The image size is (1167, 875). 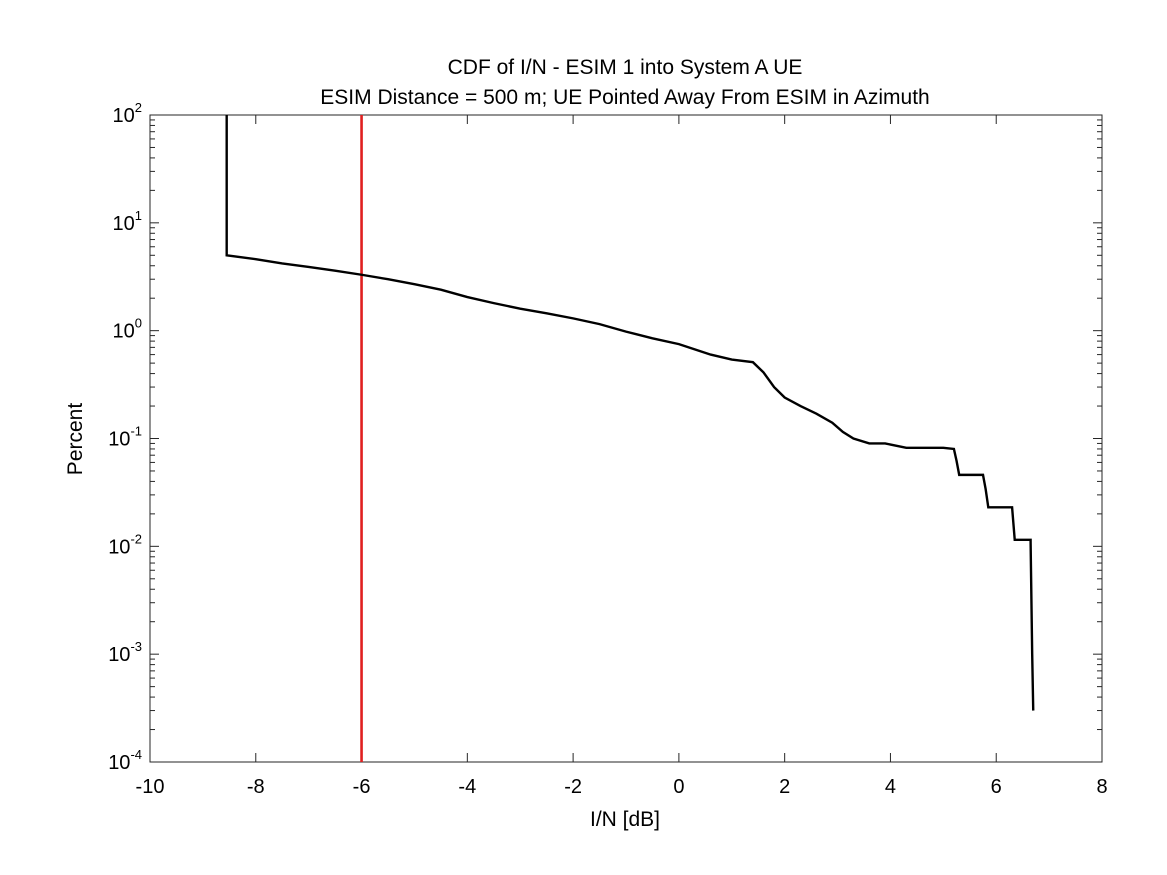 I want to click on x-tick-label: -6, so click(x=362, y=787).